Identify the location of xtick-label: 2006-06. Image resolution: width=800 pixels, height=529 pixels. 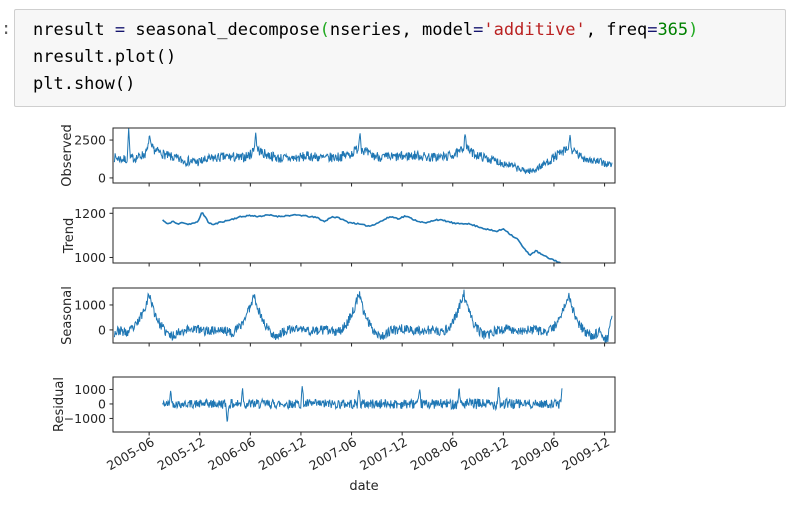
(231, 453).